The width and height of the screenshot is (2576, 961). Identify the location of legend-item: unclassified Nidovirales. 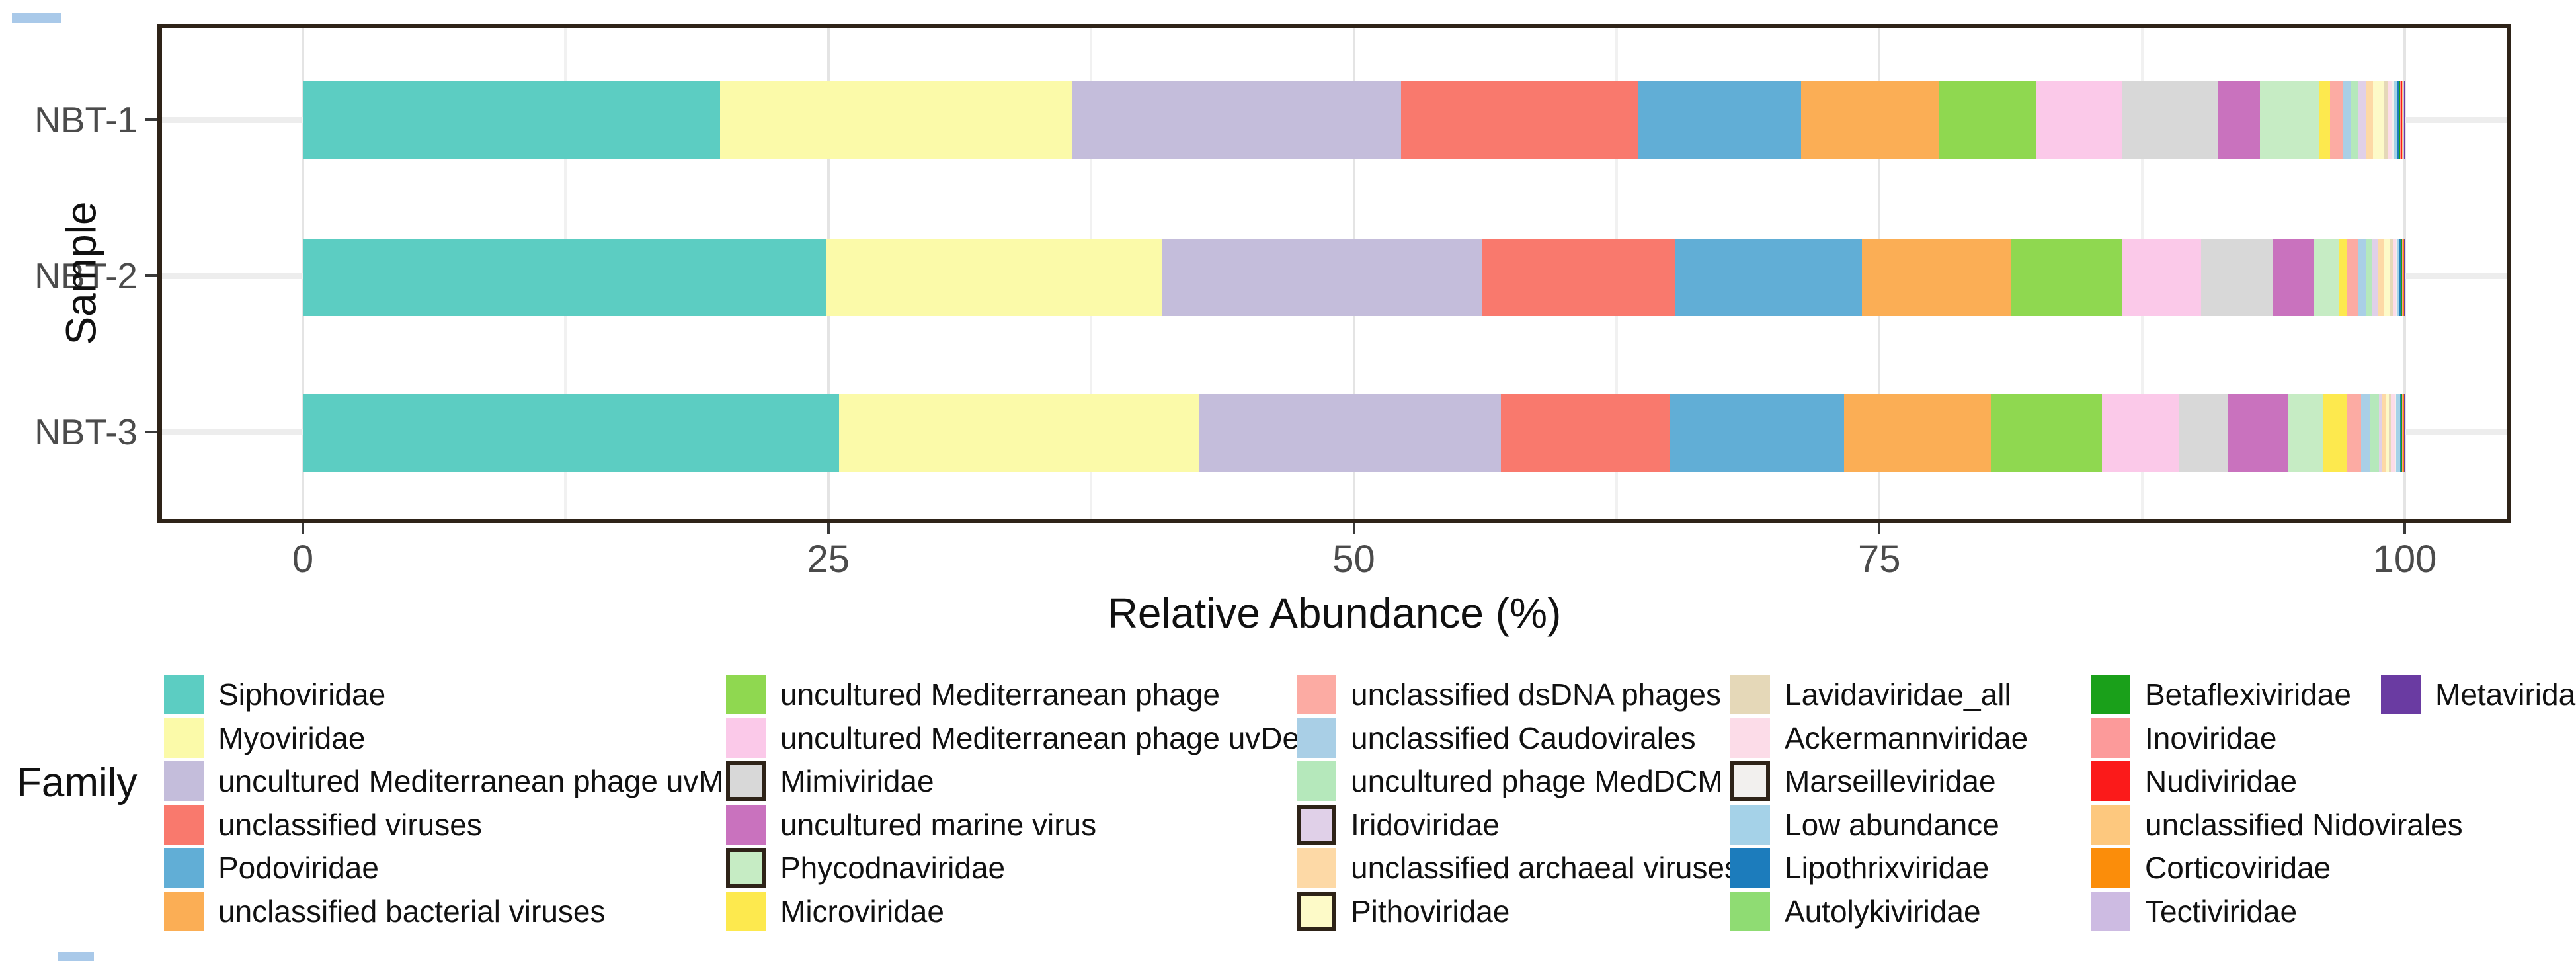
(2277, 824).